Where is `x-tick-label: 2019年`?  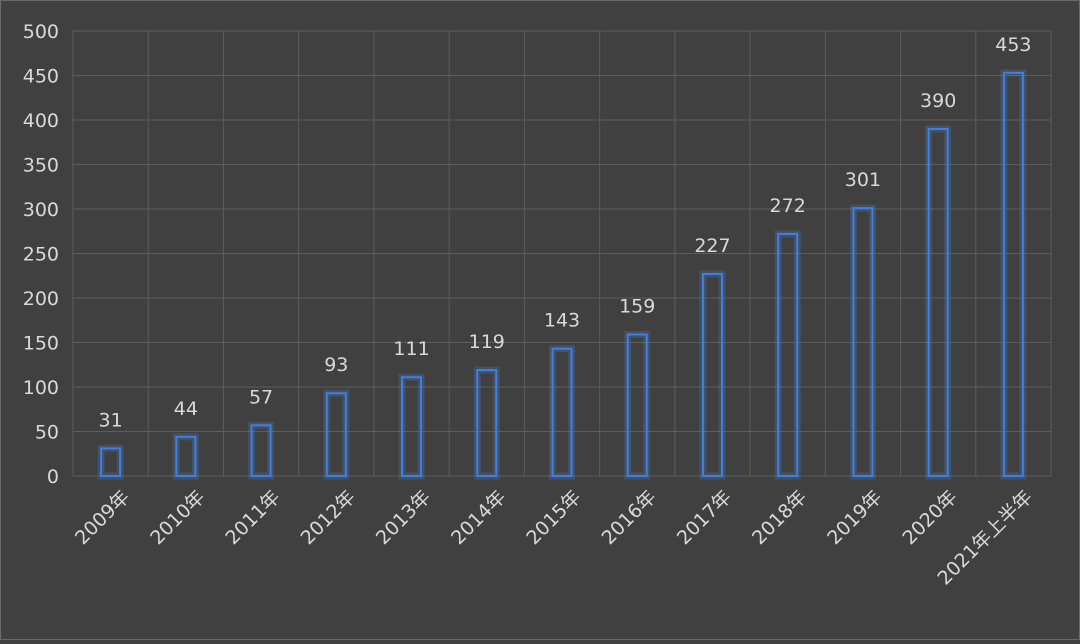 x-tick-label: 2019年 is located at coordinates (854, 517).